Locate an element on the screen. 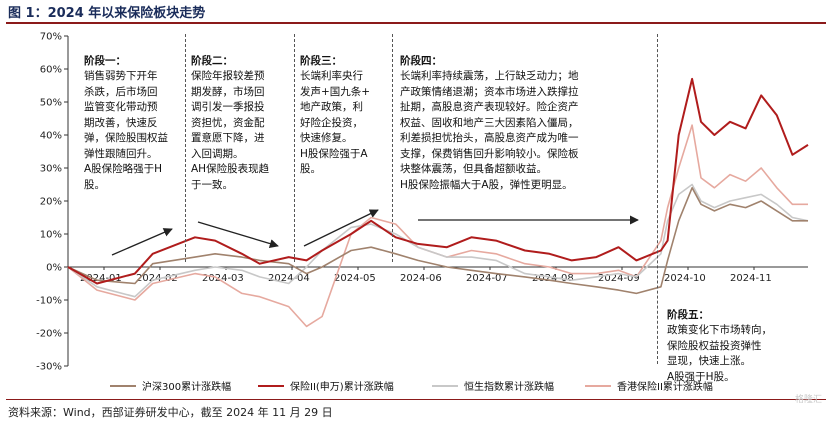 The width and height of the screenshot is (832, 424). legend-label-2: 恒生指数累计涨跌幅 is located at coordinates (509, 387).